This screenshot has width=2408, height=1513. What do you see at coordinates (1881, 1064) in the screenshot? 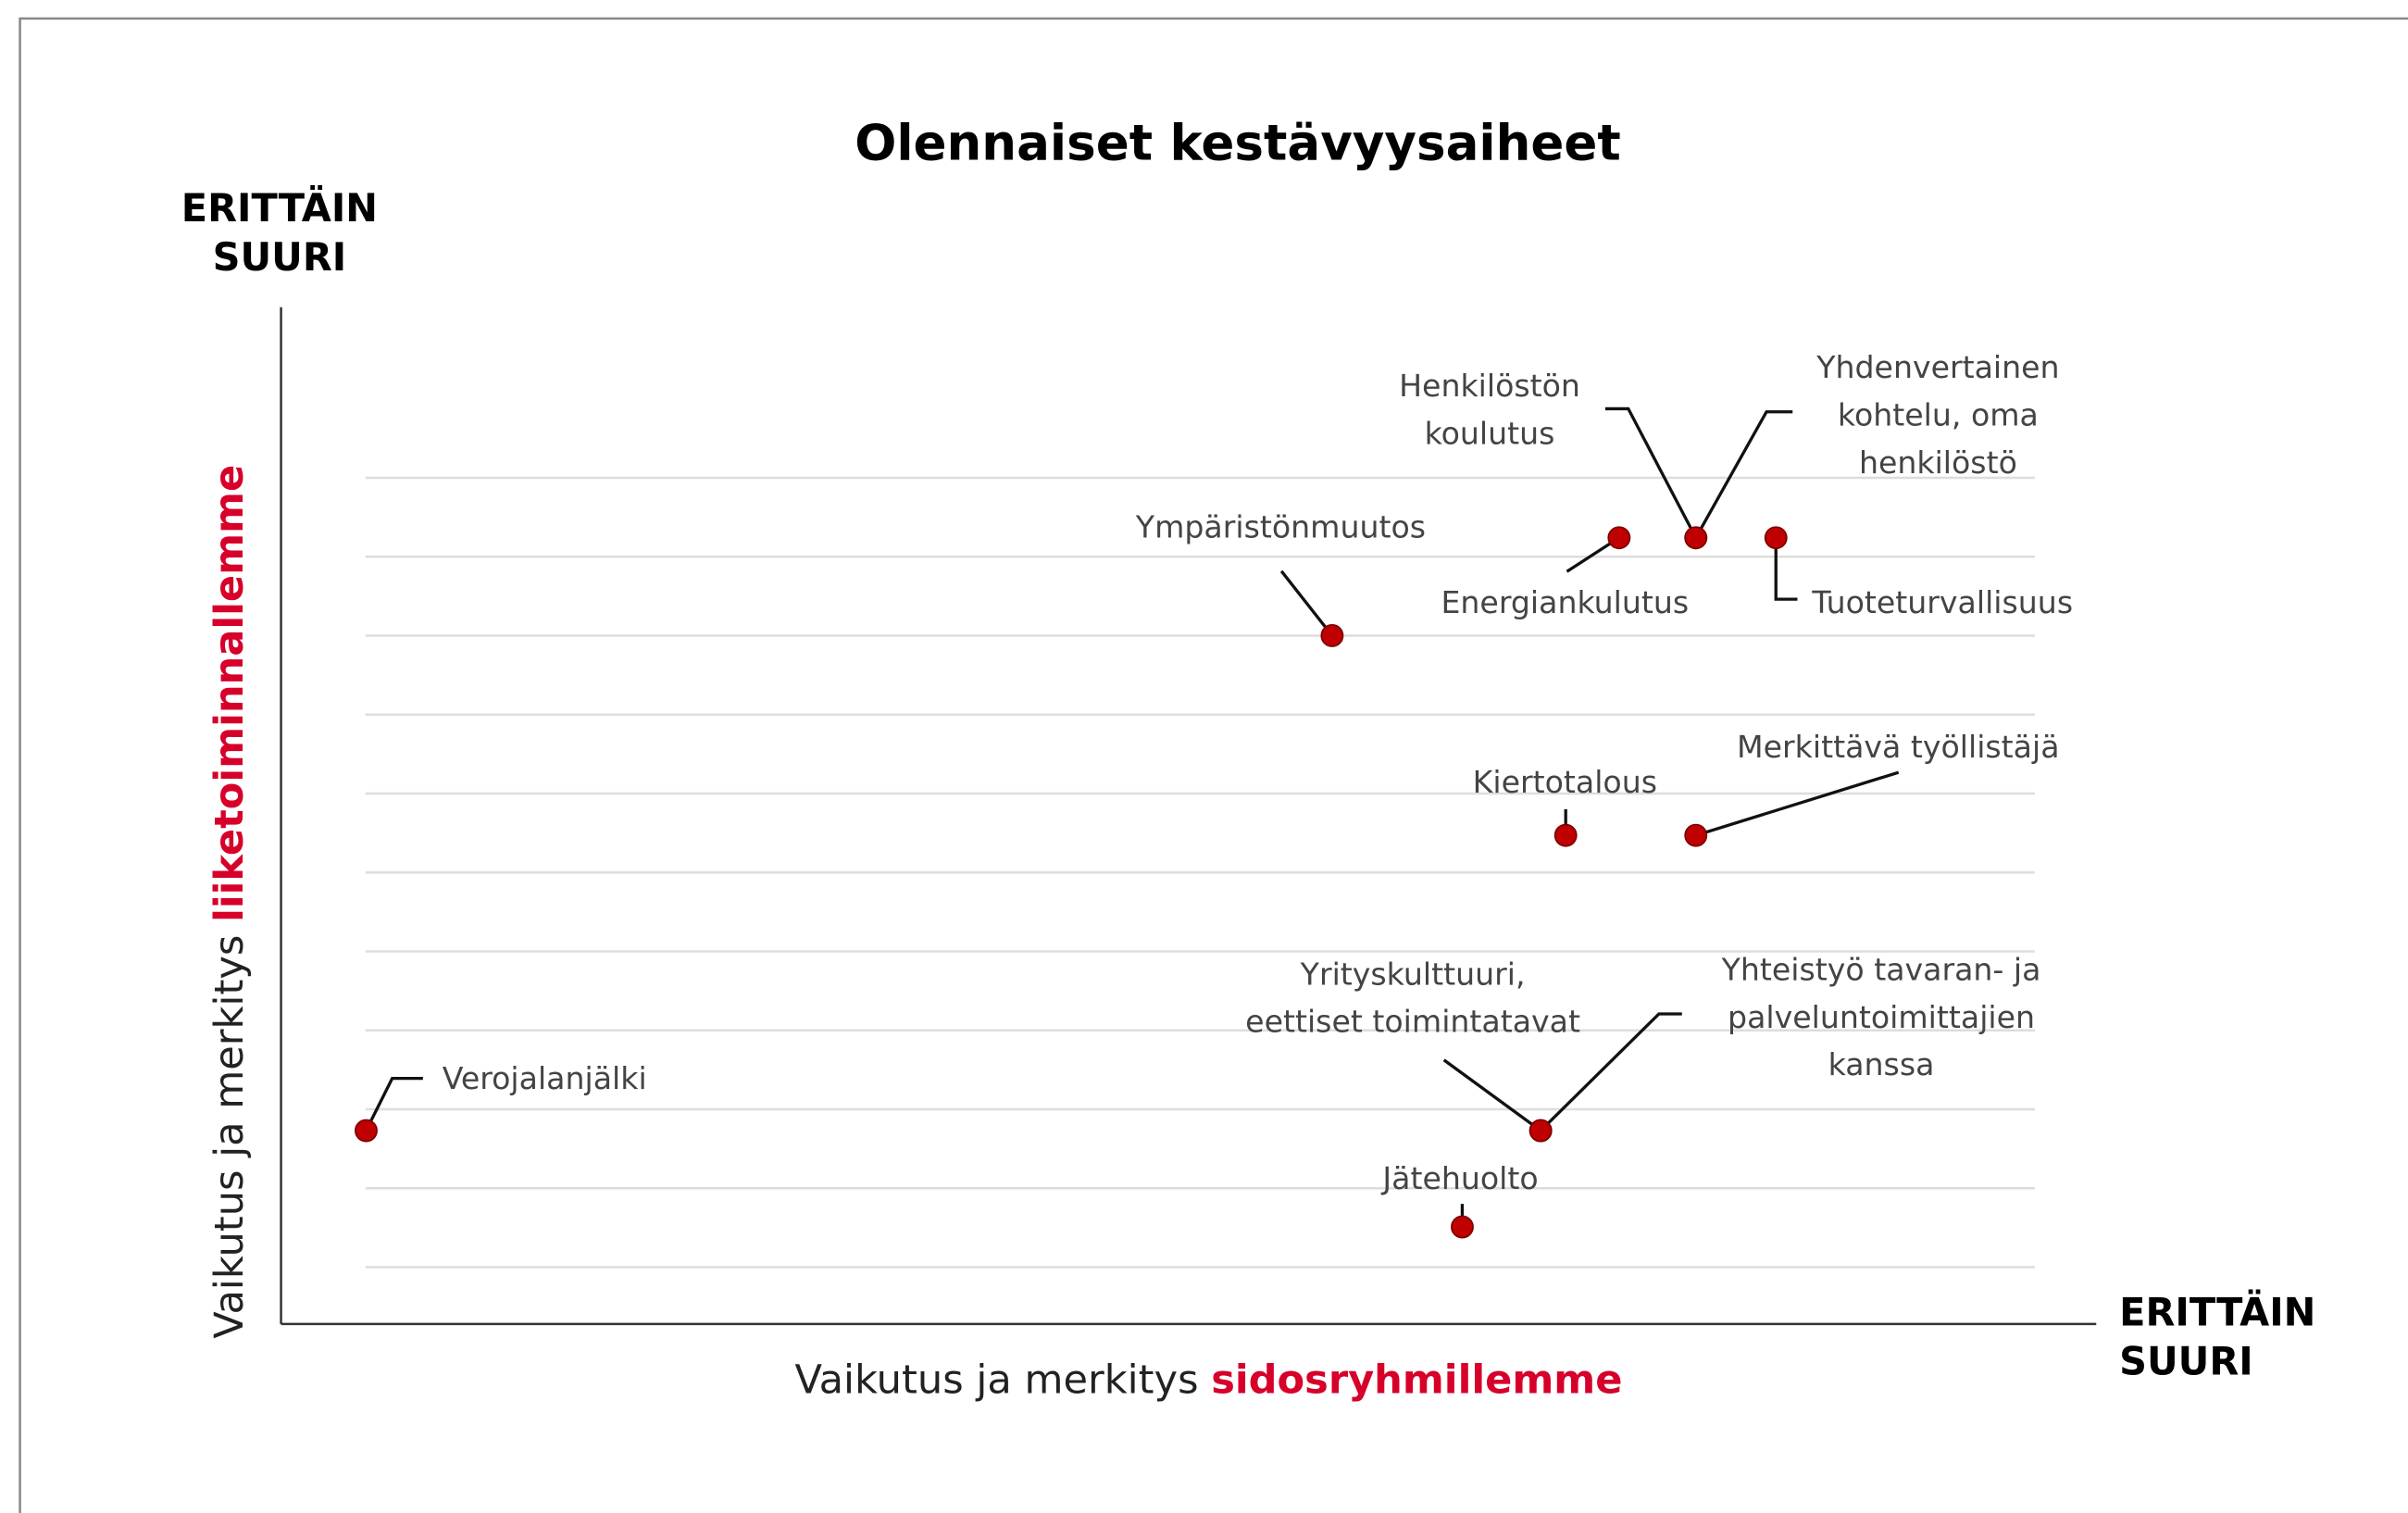
I see `point-label: kanssa` at bounding box center [1881, 1064].